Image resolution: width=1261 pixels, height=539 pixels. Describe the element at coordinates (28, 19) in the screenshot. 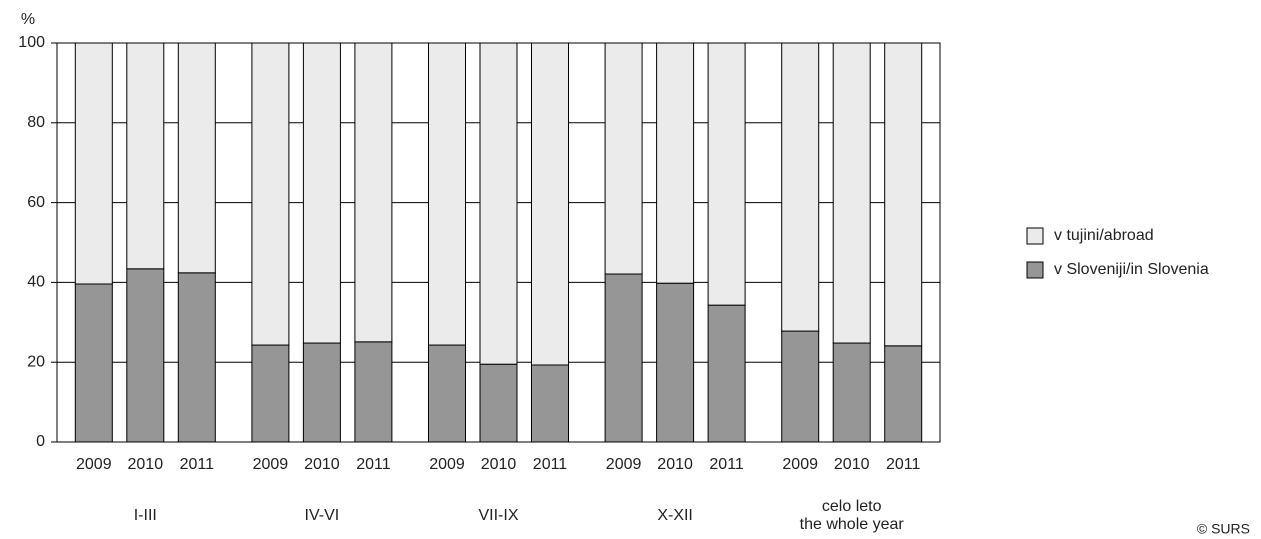

I see `y-axis-label: %` at that location.